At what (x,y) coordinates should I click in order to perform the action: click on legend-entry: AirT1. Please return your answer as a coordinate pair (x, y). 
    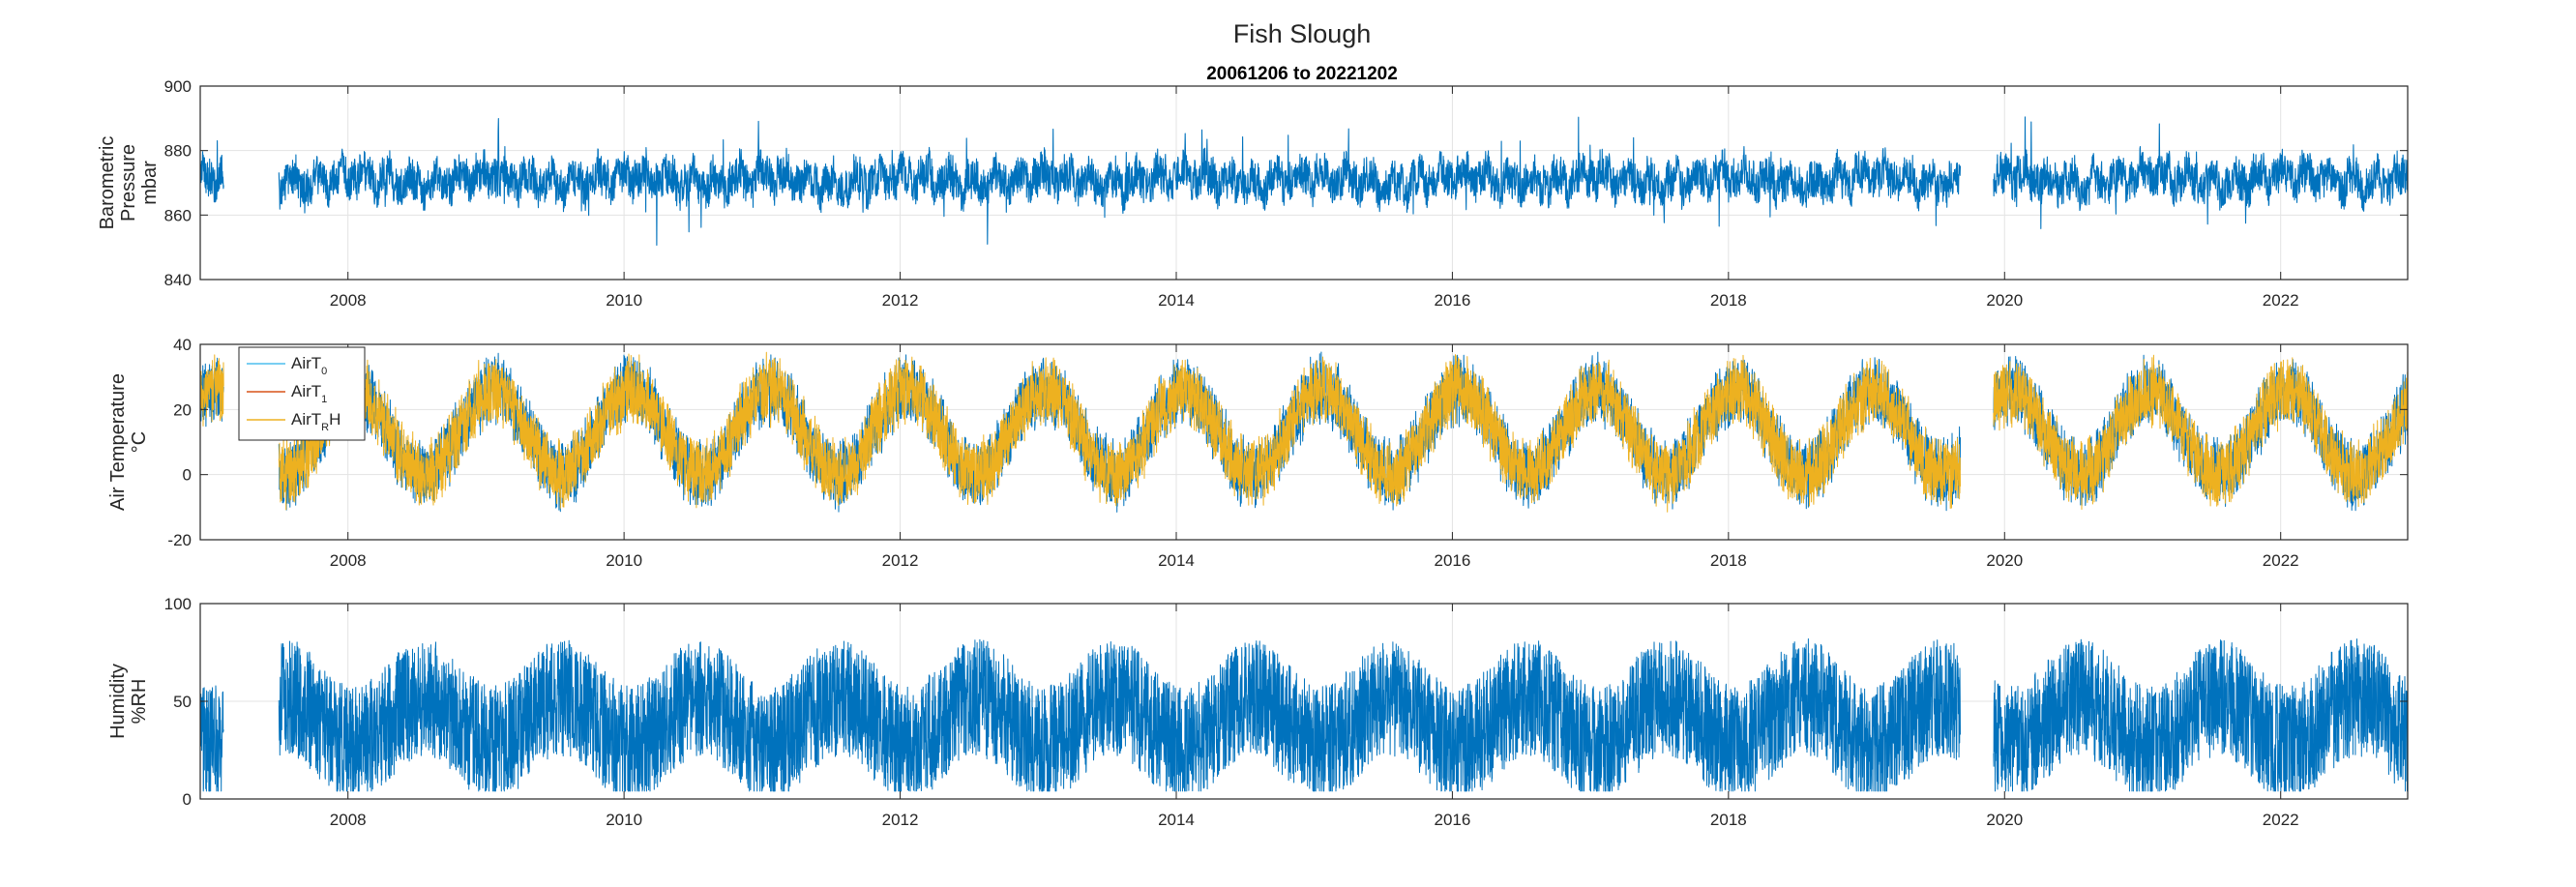
    Looking at the image, I should click on (309, 393).